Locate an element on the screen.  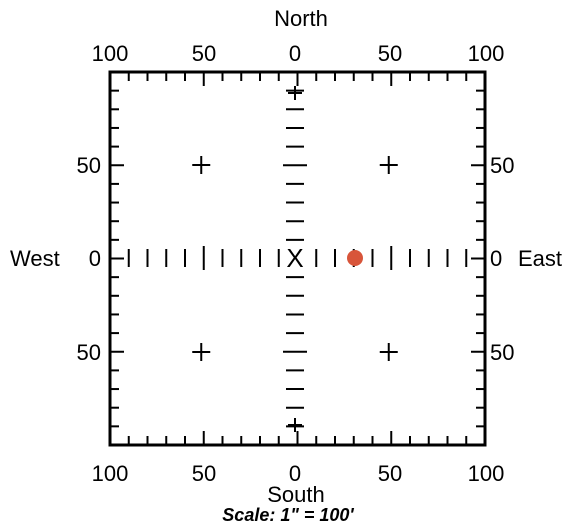
label-east: East is located at coordinates (540, 258).